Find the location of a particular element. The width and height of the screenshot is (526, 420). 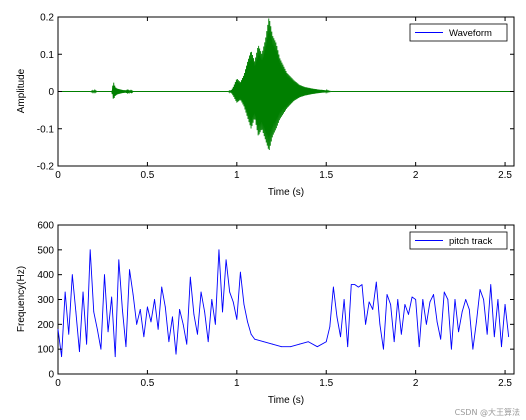

pitch-xlabel: Time (s) is located at coordinates (286, 400).